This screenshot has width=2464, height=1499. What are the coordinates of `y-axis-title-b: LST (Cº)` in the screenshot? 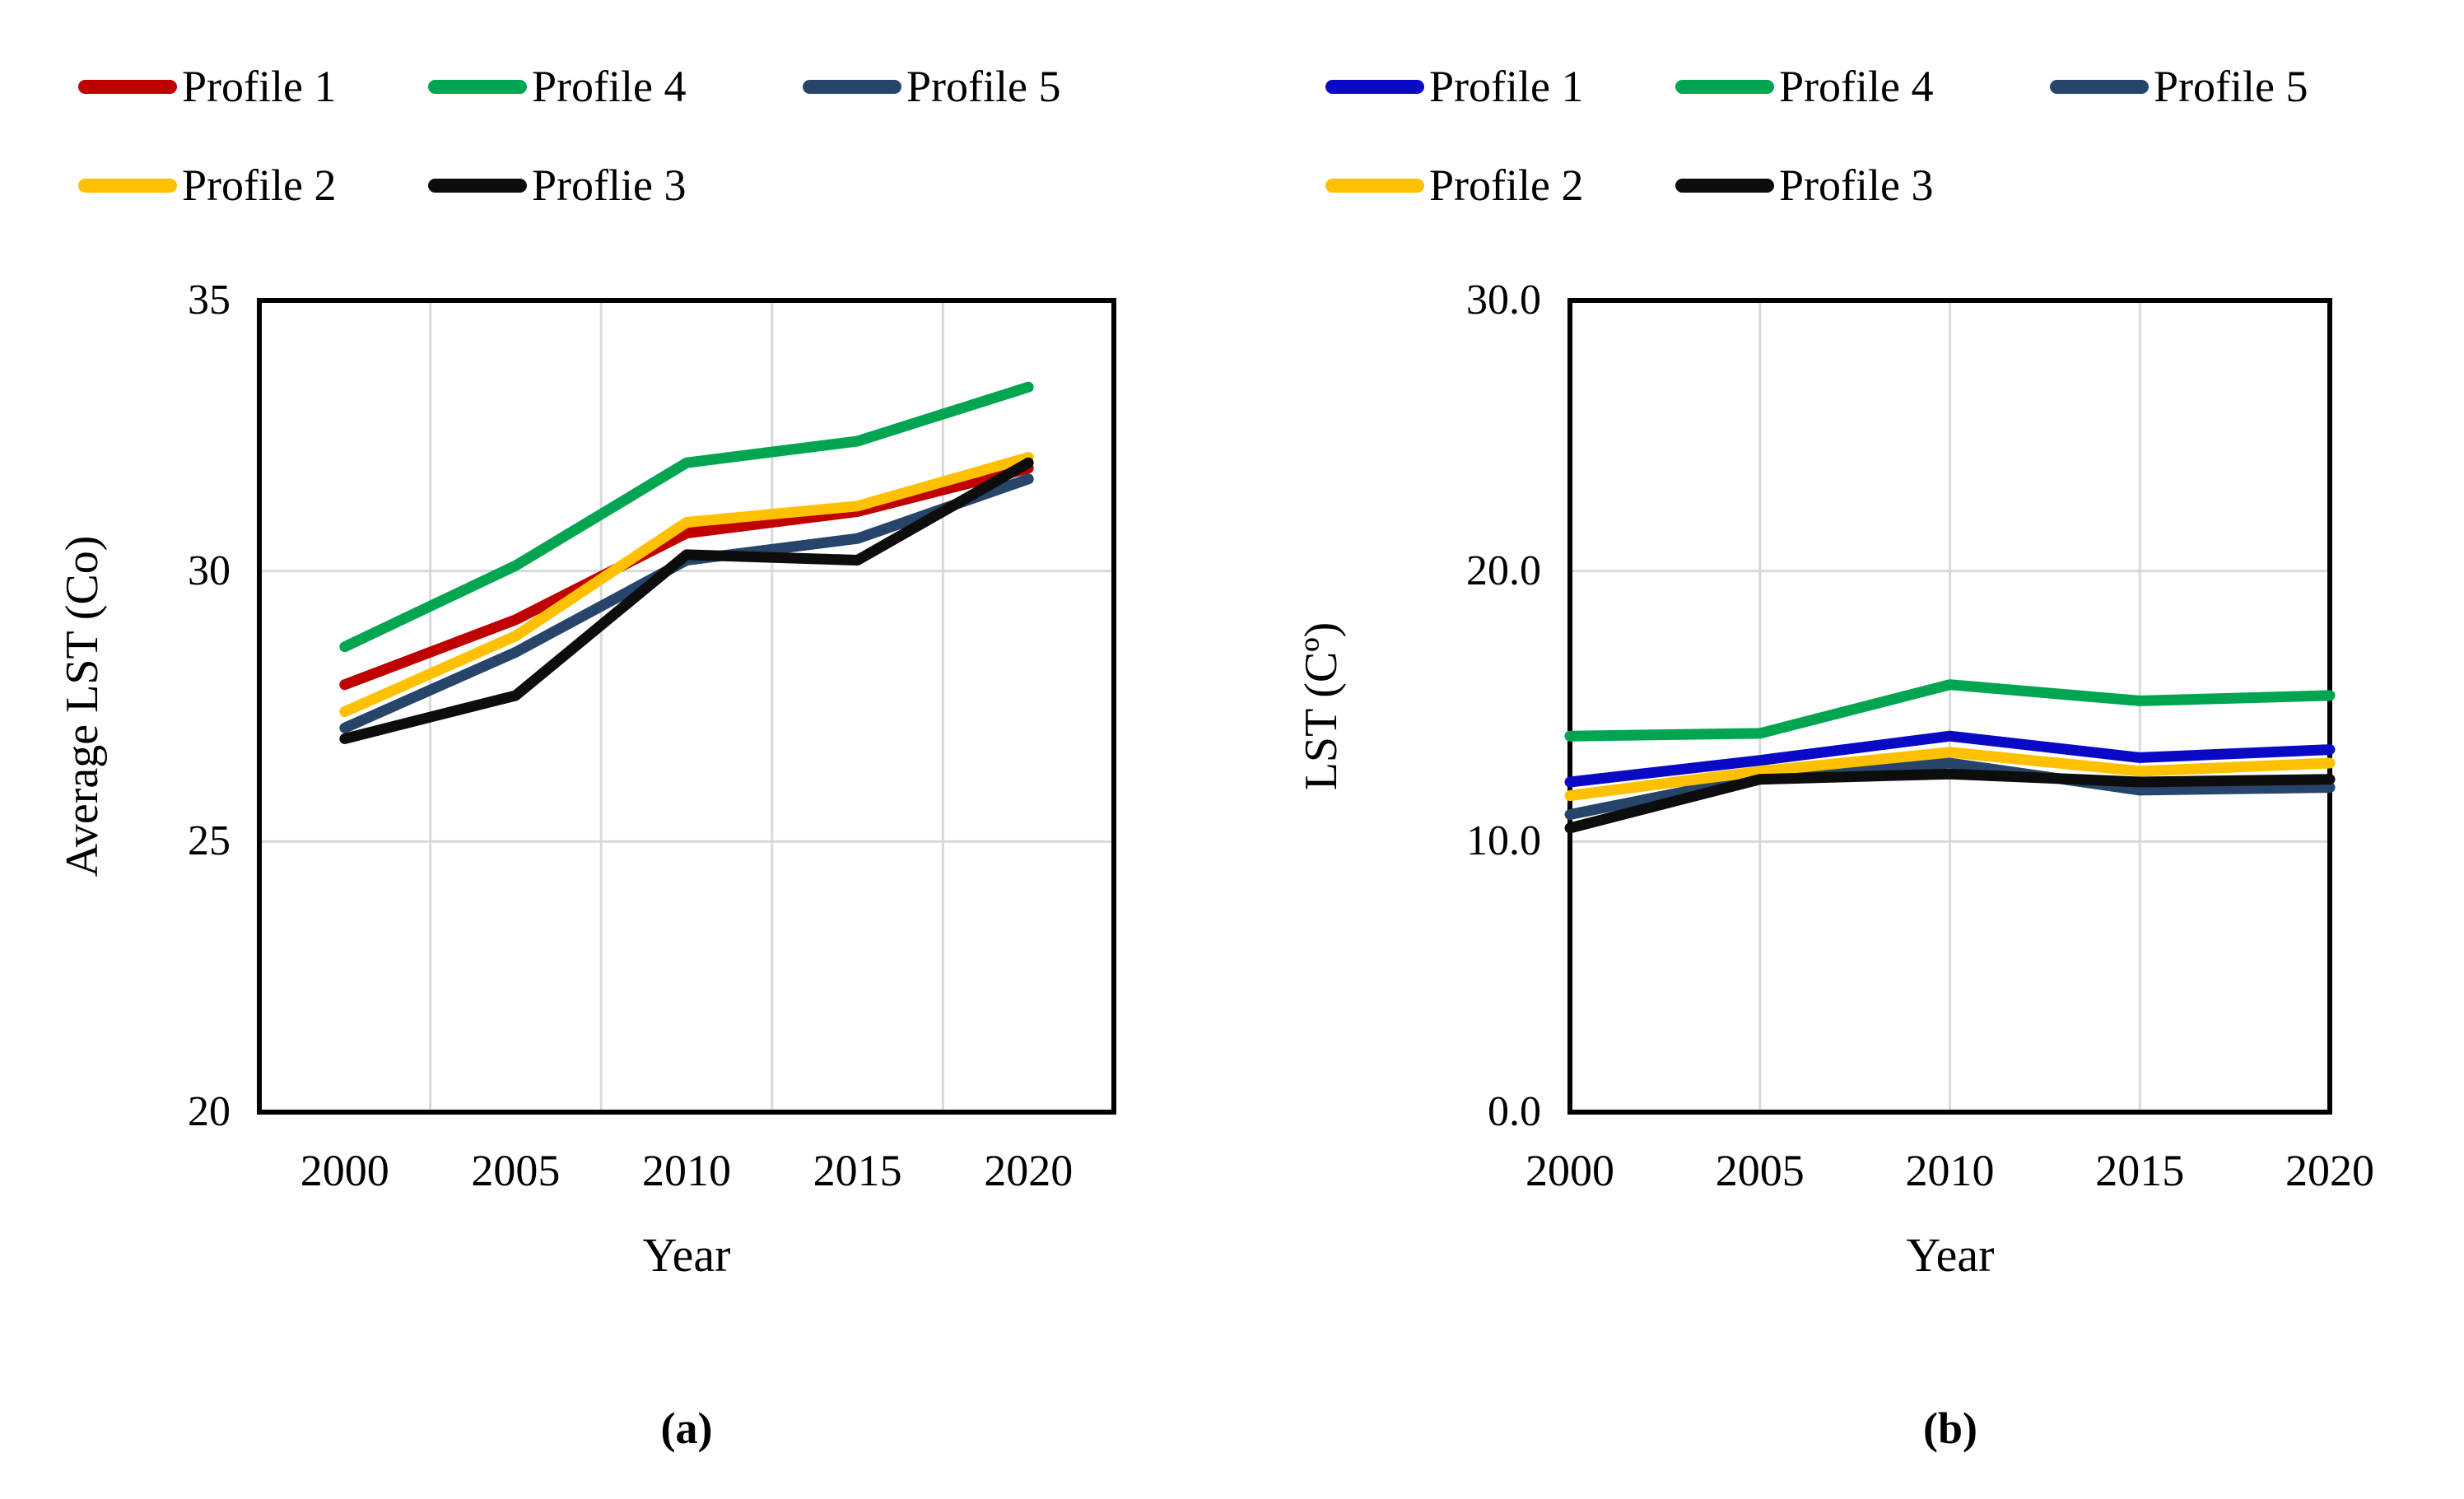 It's located at (1322, 706).